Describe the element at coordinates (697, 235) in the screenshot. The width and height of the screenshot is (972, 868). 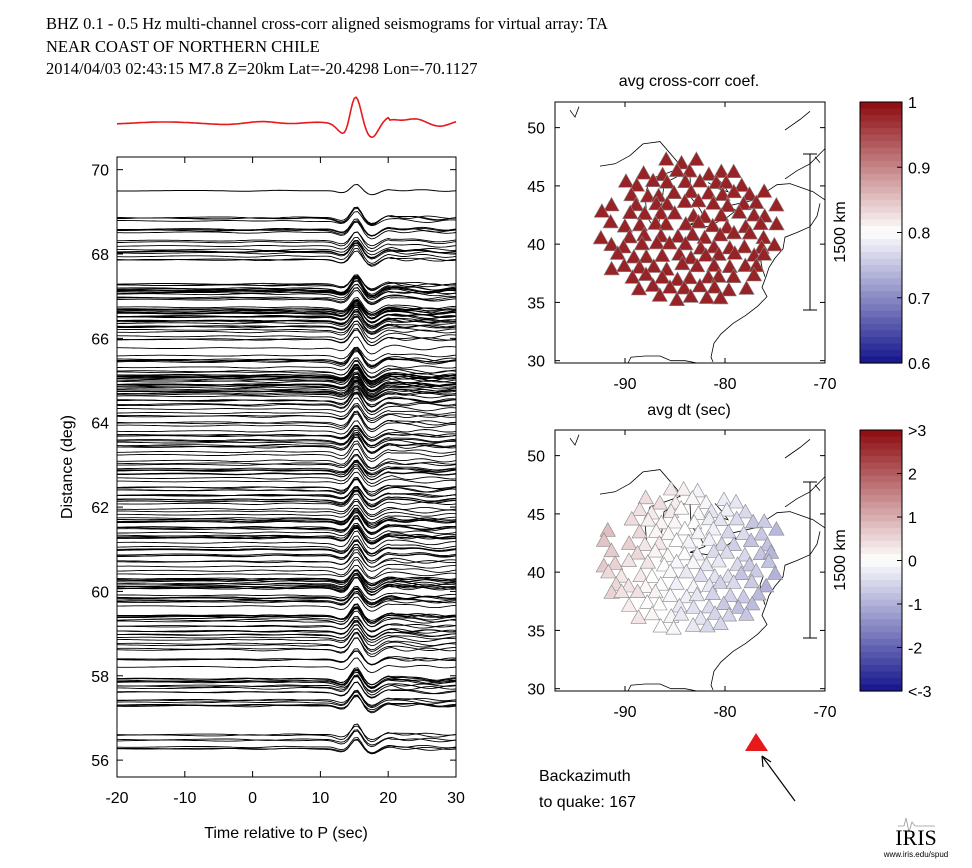
I see `map-avg-cc-coastline` at that location.